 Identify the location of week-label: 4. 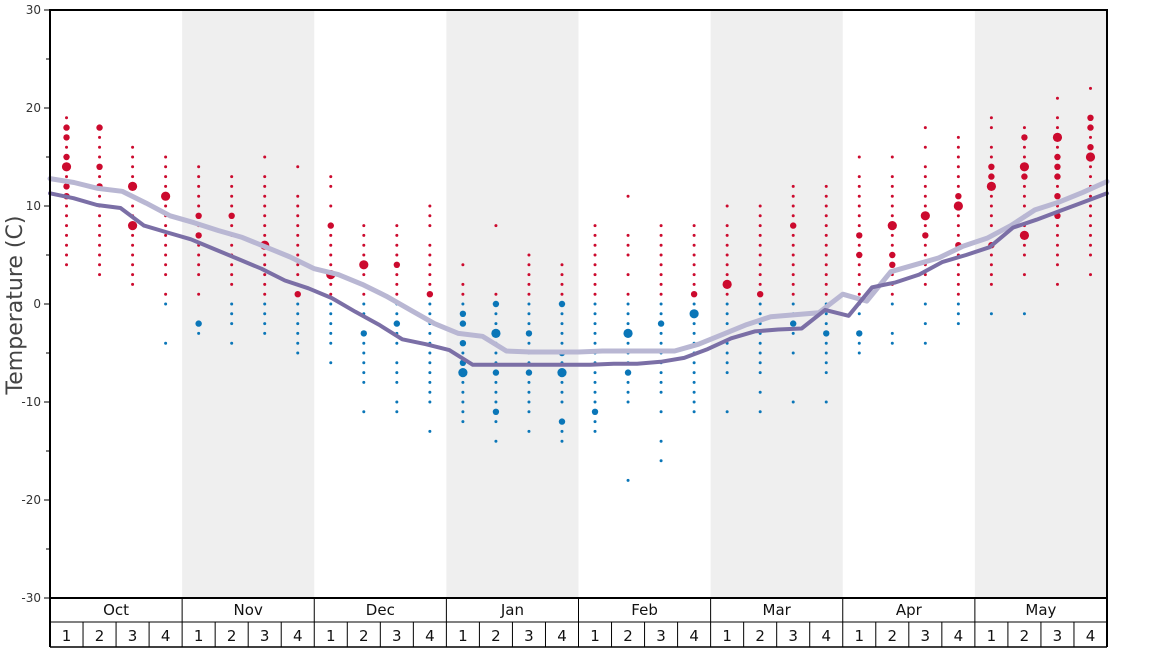
(298, 636).